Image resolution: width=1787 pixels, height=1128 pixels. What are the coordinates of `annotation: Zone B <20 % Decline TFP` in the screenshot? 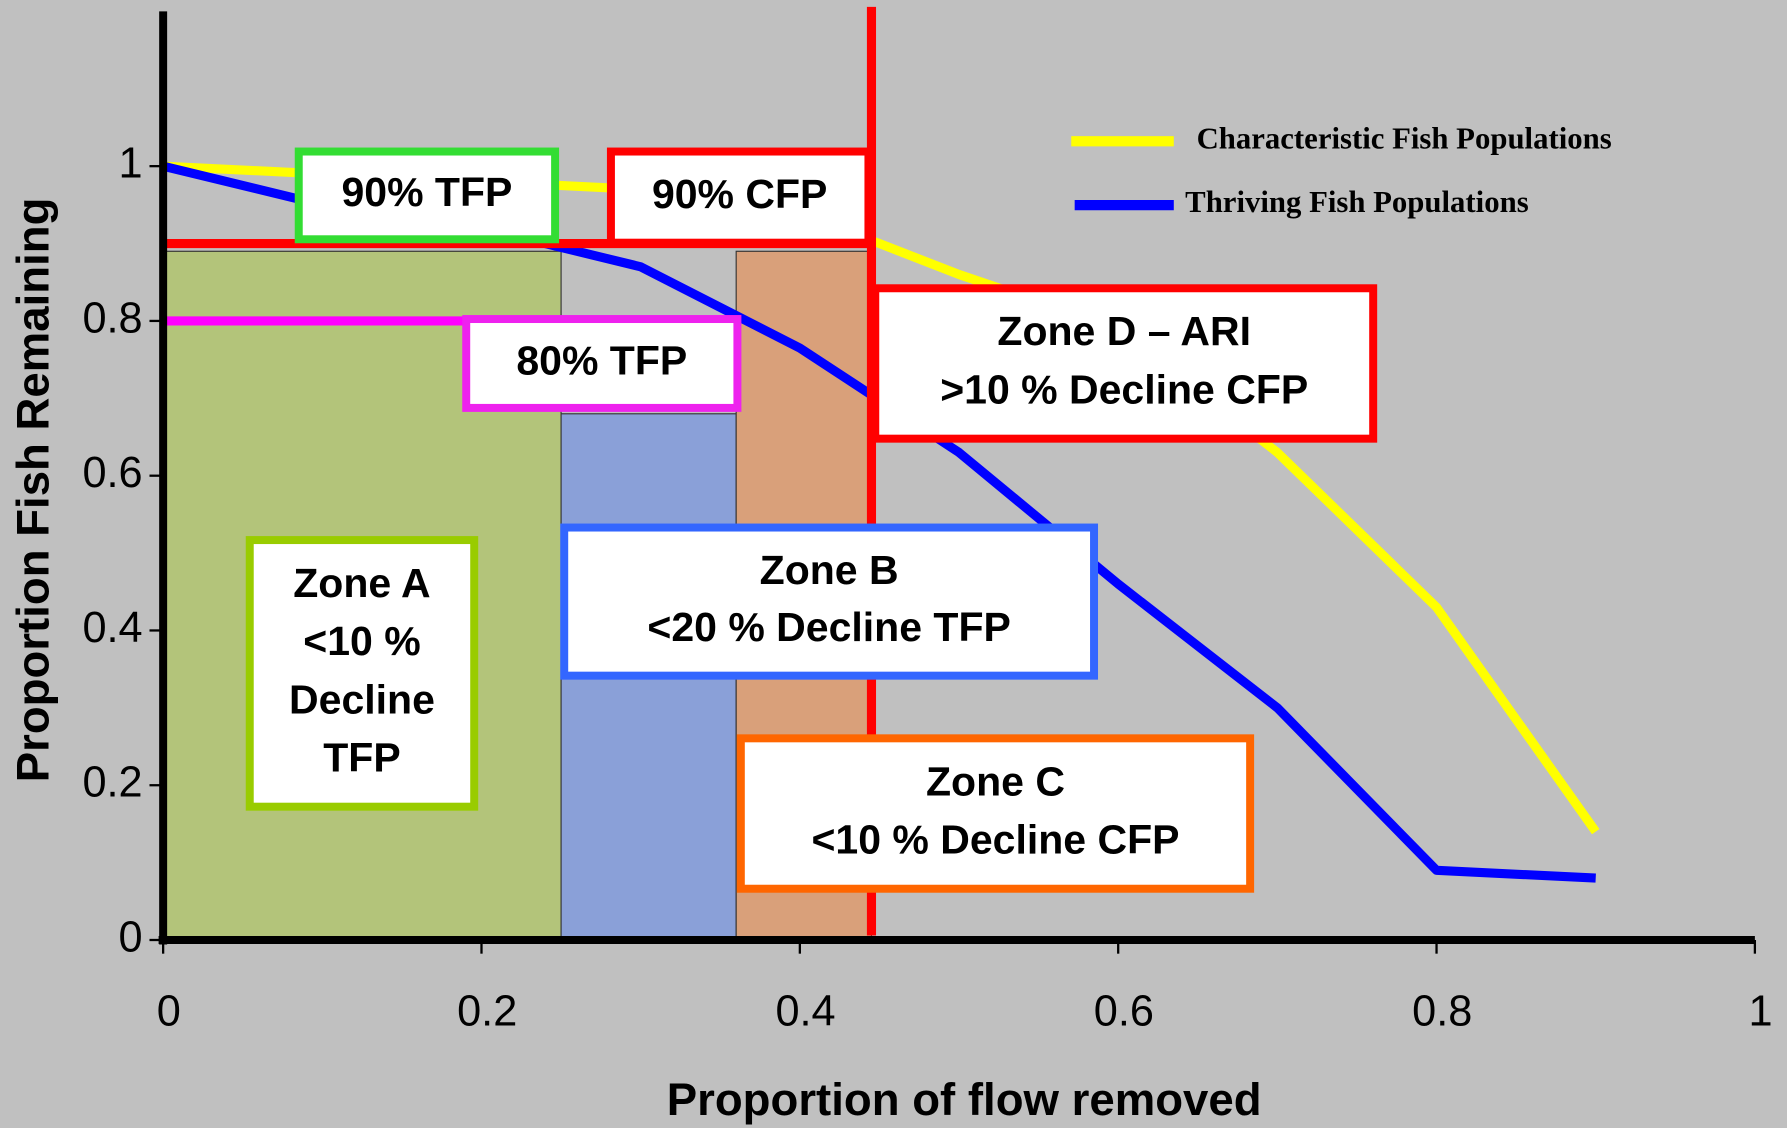 It's located at (829, 601).